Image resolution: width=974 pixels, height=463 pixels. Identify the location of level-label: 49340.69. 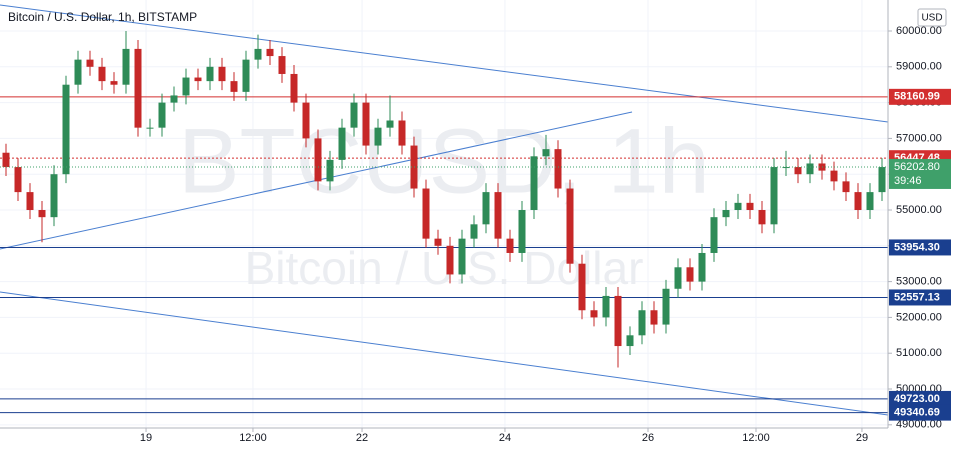
(917, 413).